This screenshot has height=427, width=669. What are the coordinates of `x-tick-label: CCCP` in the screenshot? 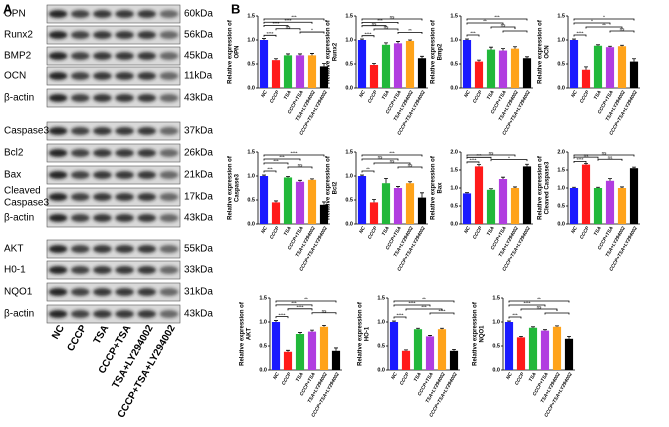 It's located at (478, 232).